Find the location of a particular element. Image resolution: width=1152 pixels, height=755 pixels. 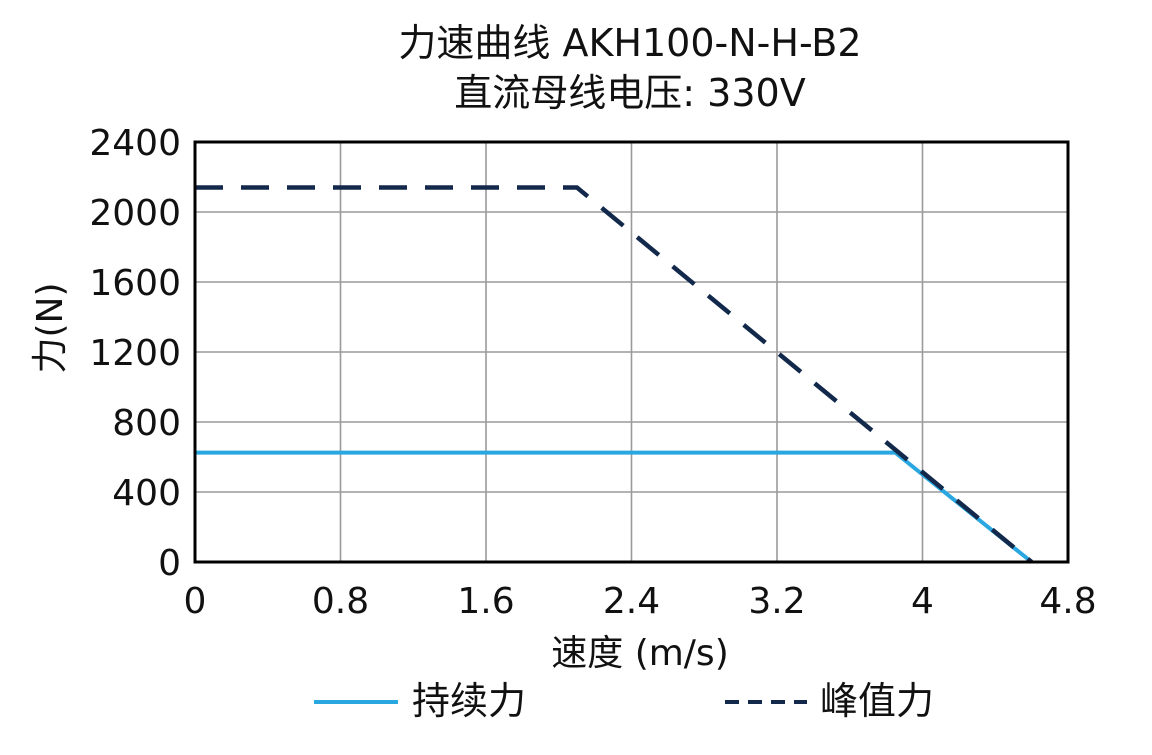

x-tick-label: 4 is located at coordinates (922, 601).